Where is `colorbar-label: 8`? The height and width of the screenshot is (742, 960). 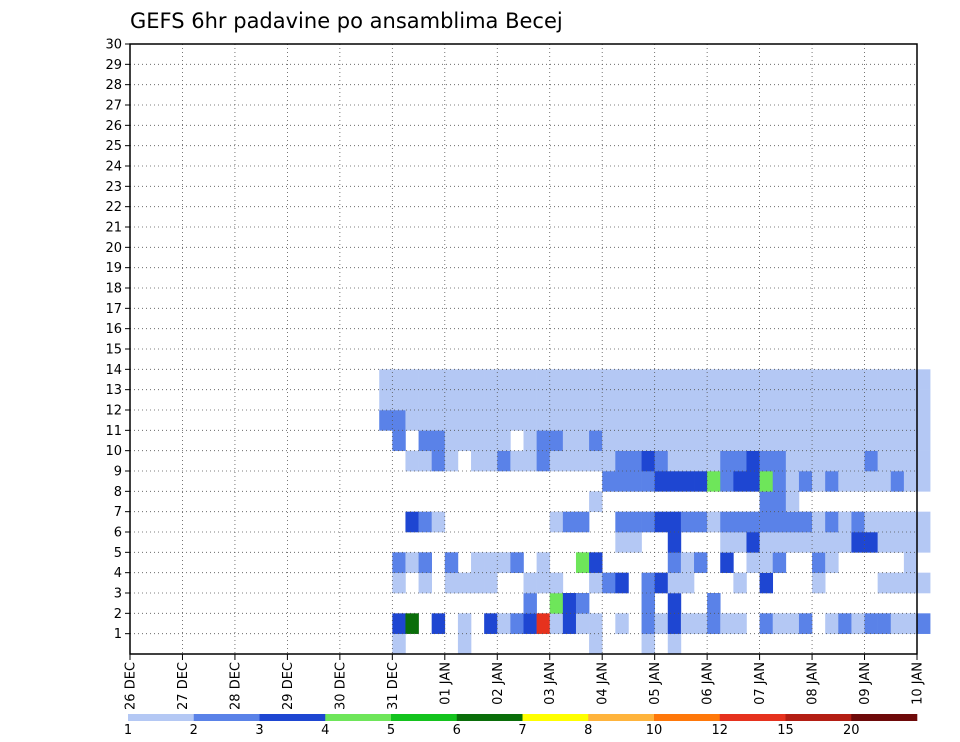
colorbar-label: 8 is located at coordinates (588, 730).